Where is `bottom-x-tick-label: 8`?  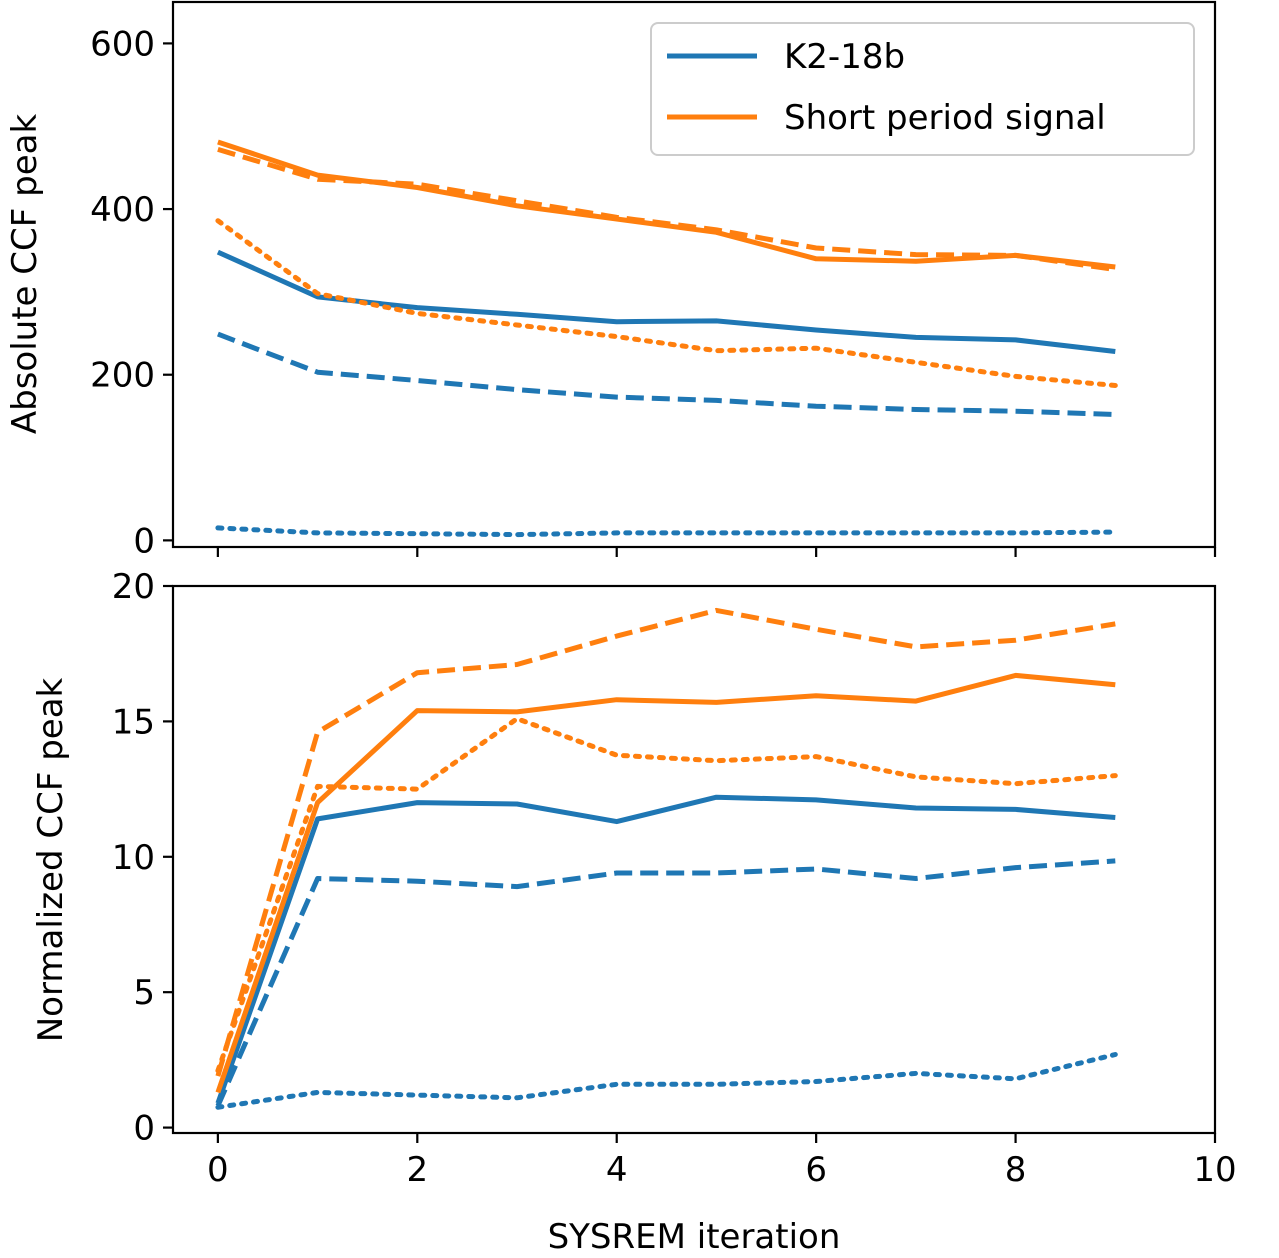
bottom-x-tick-label: 8 is located at coordinates (1016, 1170).